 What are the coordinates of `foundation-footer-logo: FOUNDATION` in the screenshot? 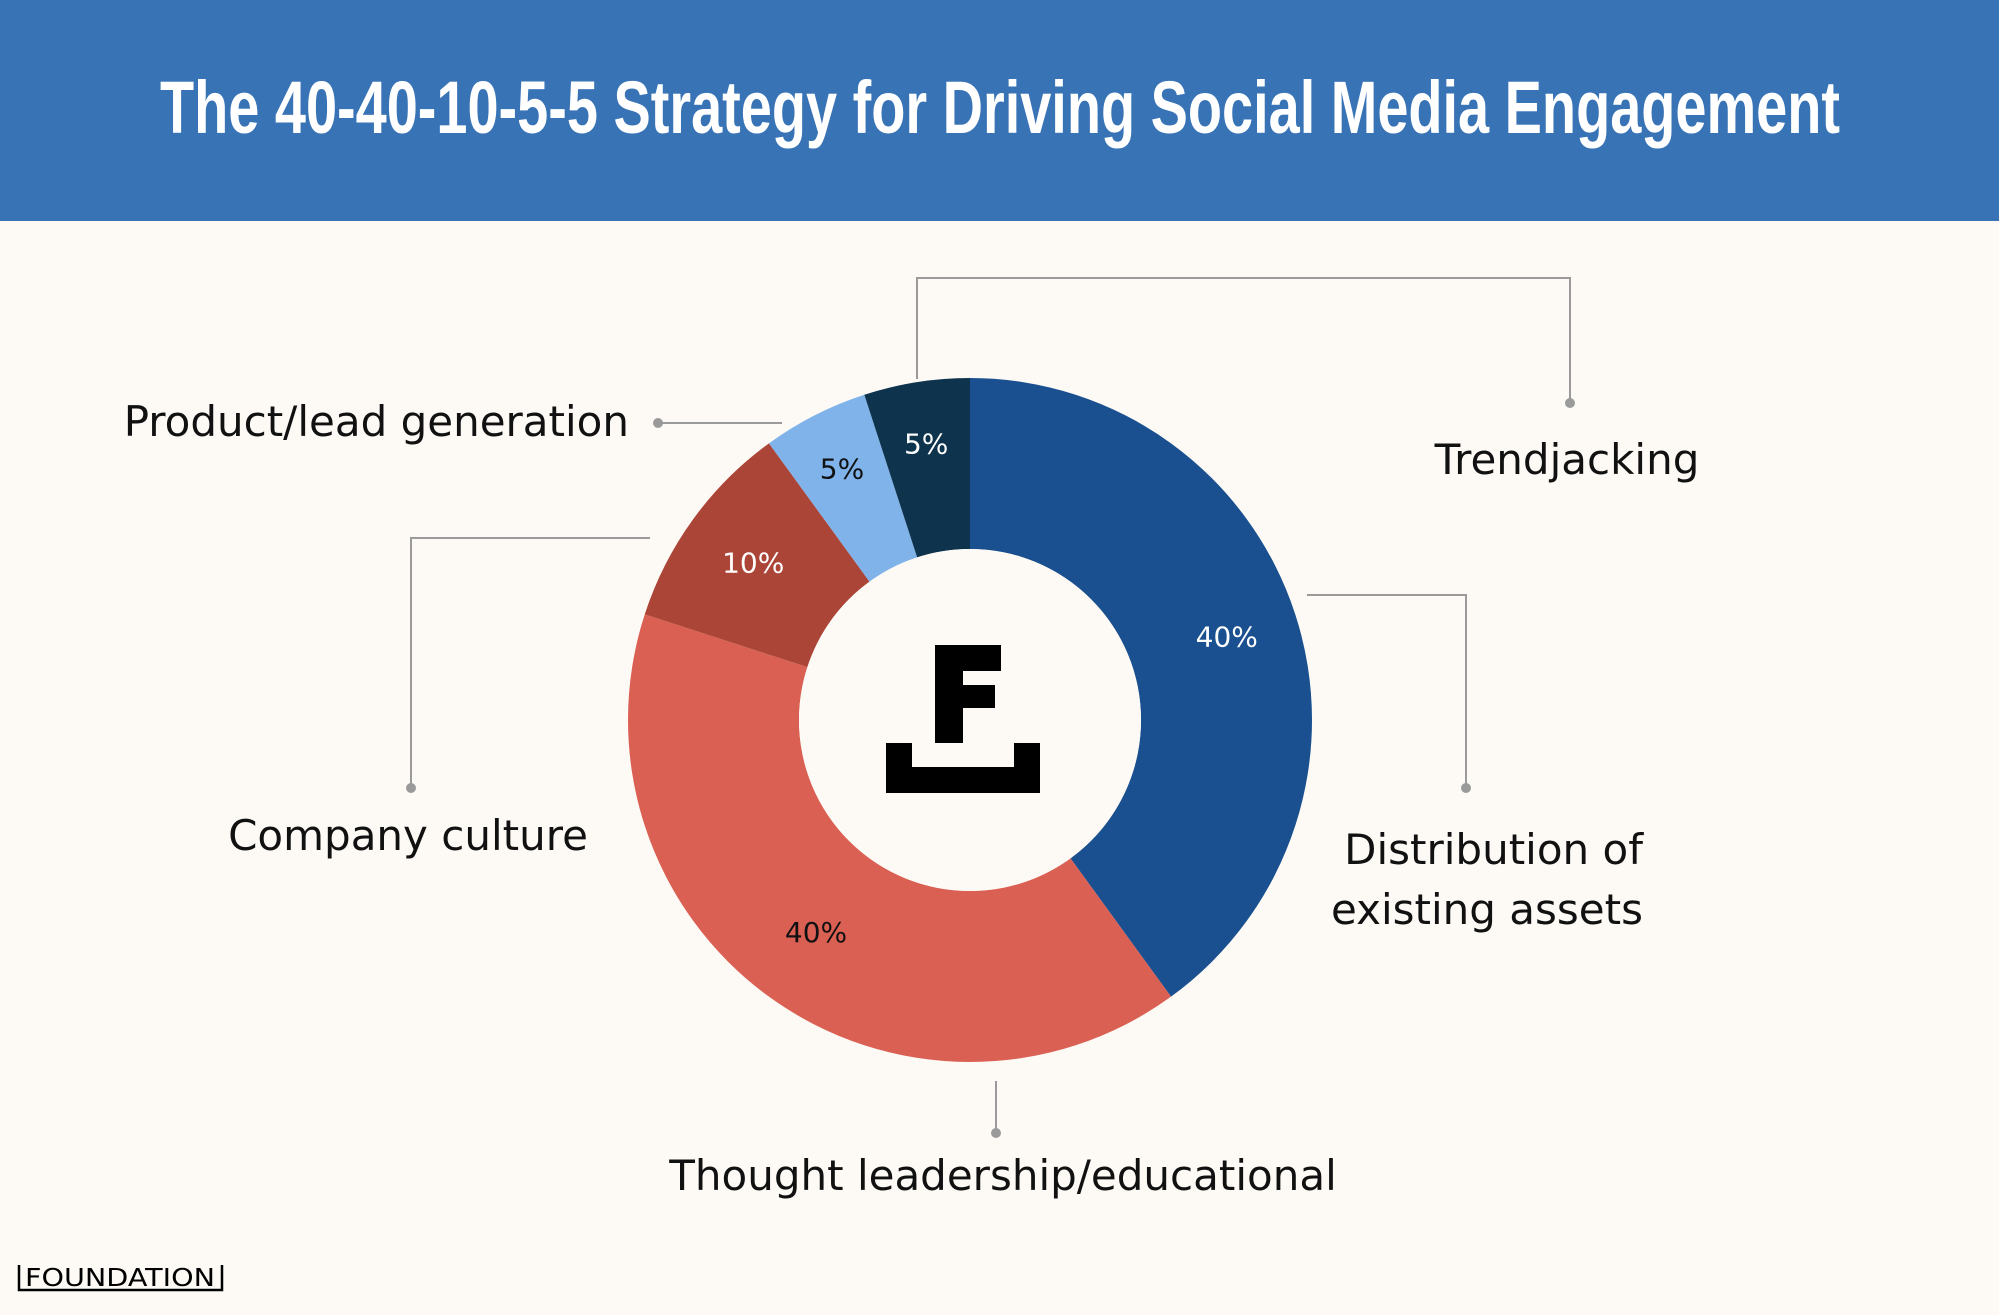 It's located at (120, 1277).